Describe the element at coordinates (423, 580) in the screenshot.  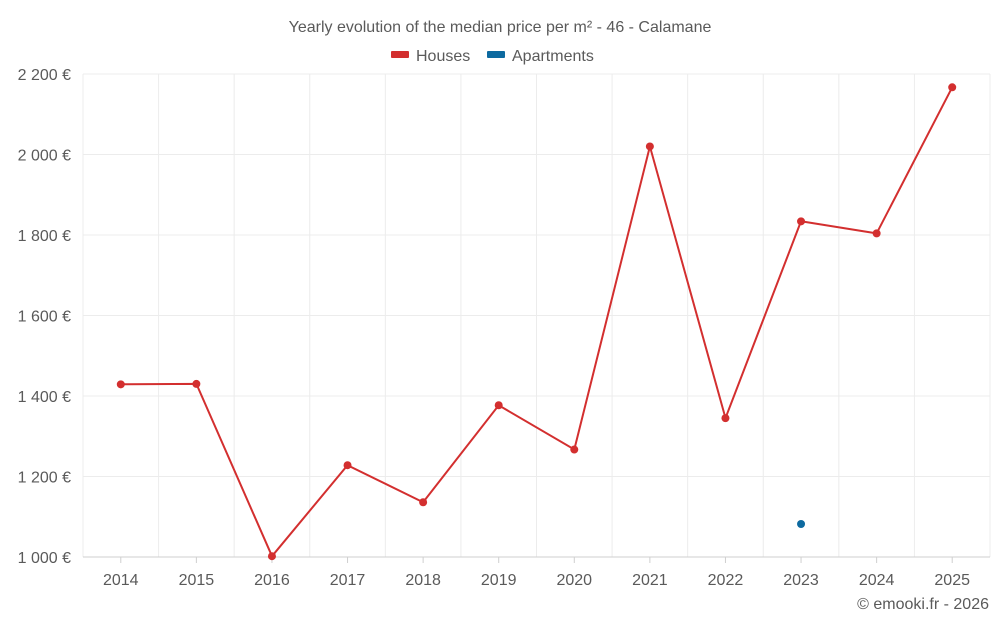
I see `x-tick-label: 2018` at that location.